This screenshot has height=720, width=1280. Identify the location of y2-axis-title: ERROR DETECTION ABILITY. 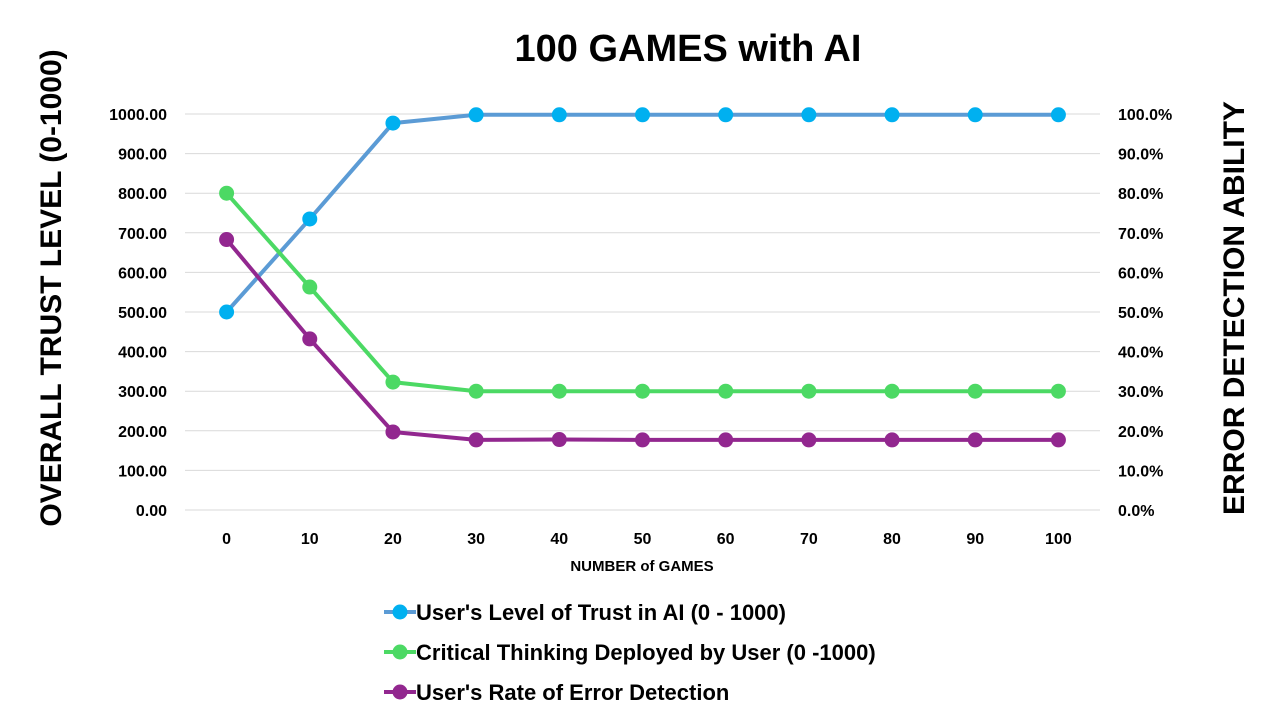
(1234, 308).